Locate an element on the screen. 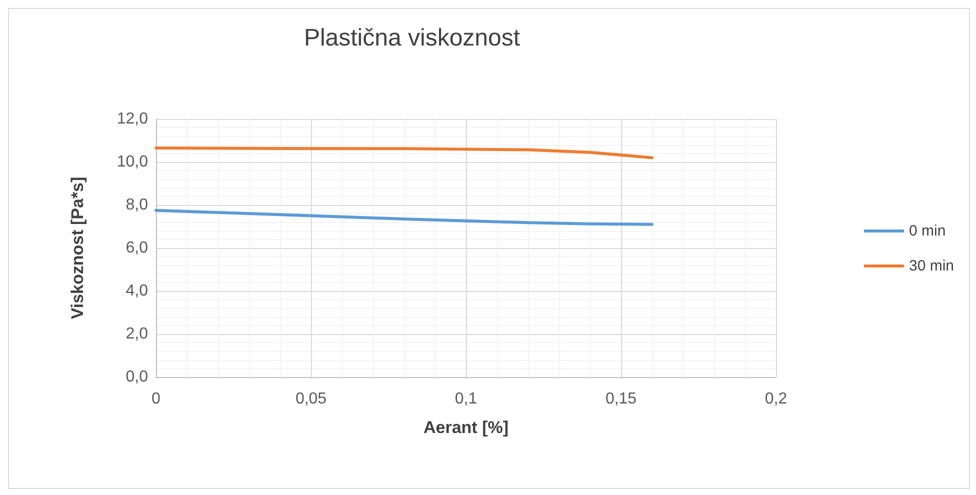  x-tick-label: 0,1 is located at coordinates (466, 399).